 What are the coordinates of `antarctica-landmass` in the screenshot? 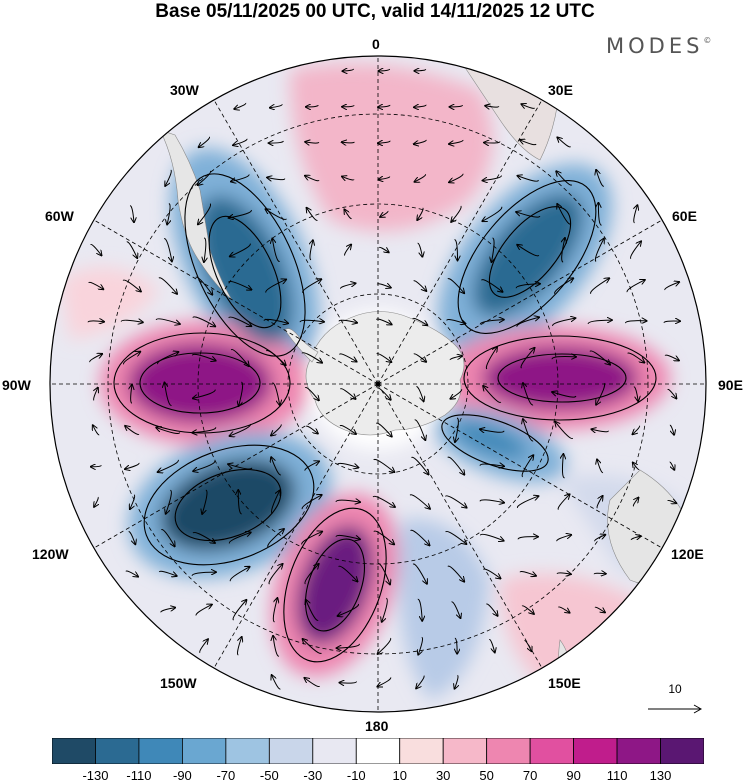 It's located at (385, 373).